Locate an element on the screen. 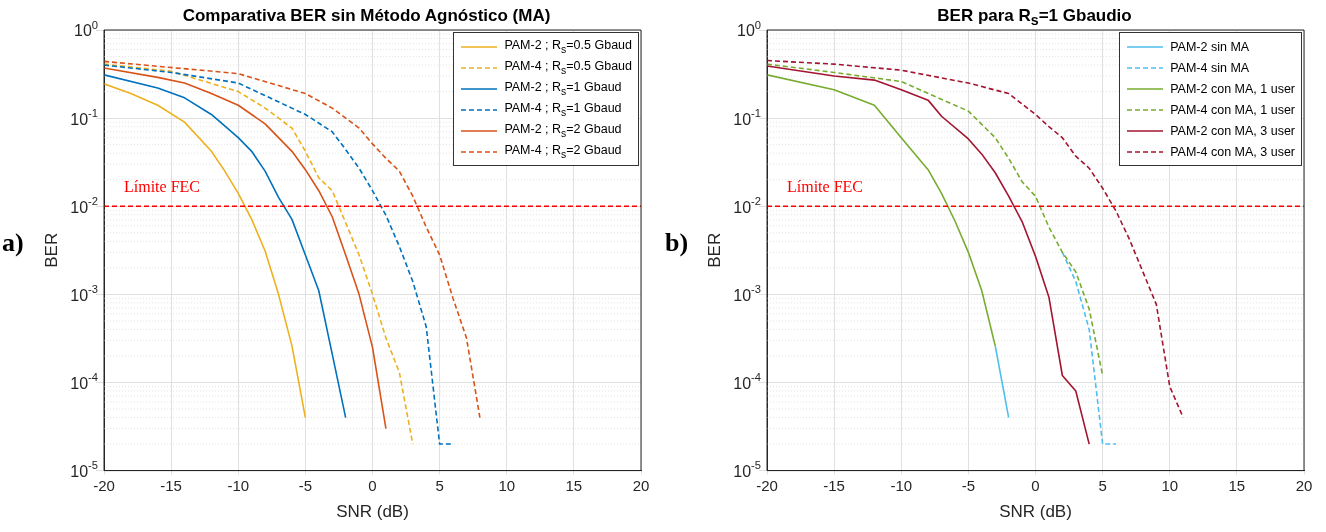 Image resolution: width=1326 pixels, height=532 pixels. legend-label: PAM-2 con MA, 3 user is located at coordinates (1232, 130).